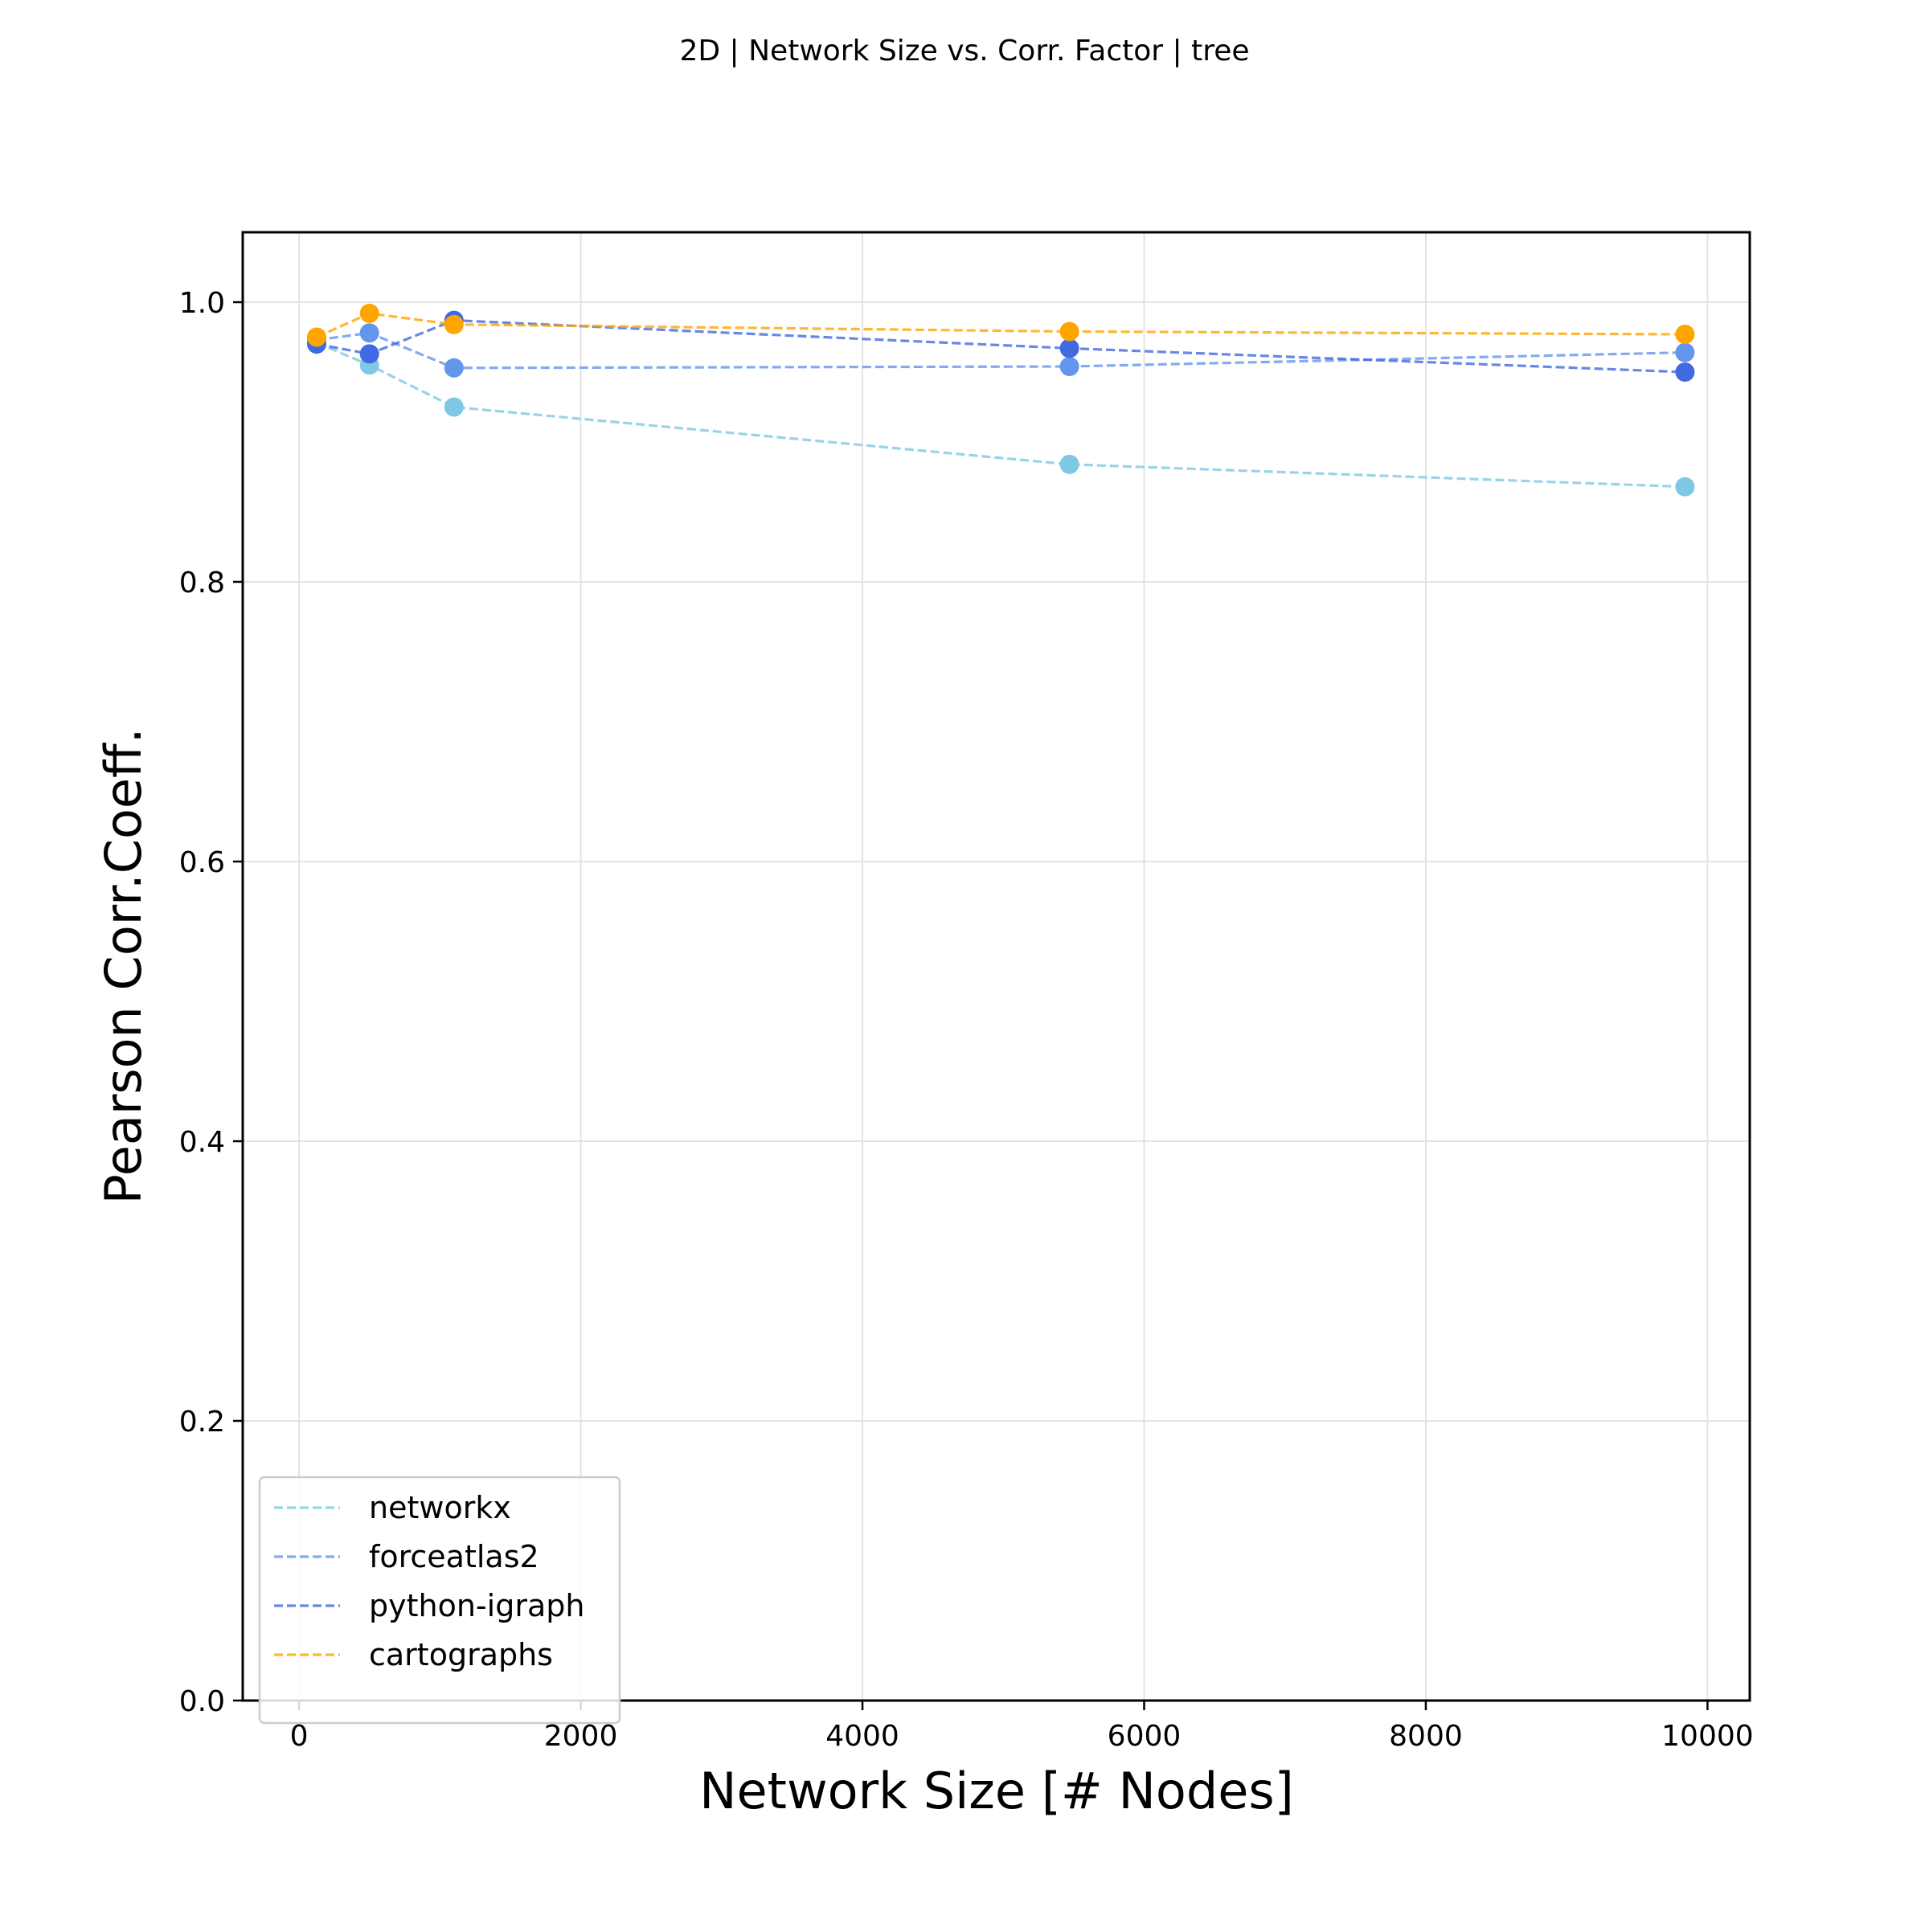 The height and width of the screenshot is (1932, 1929). I want to click on x-tick-label: 8000, so click(1426, 1736).